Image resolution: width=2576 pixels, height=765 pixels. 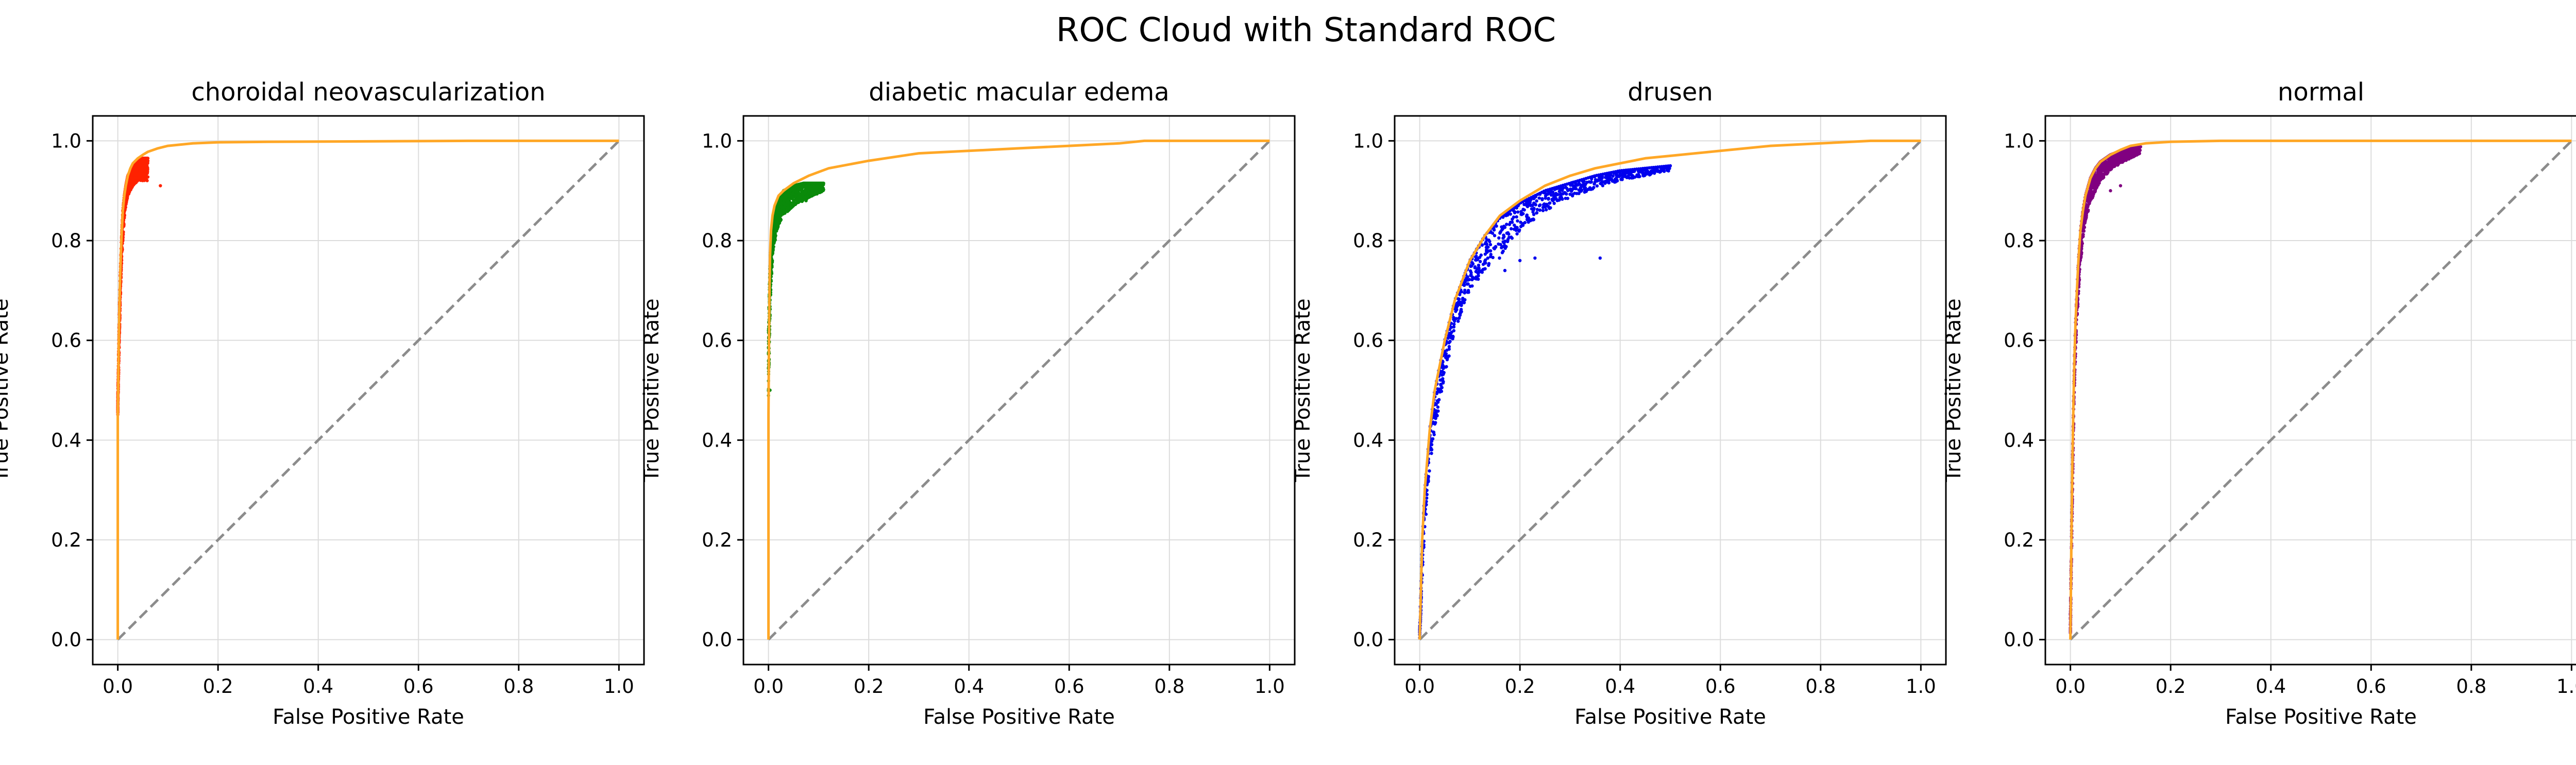 What do you see at coordinates (652, 390) in the screenshot?
I see `y-axis-label: True Positive Rate` at bounding box center [652, 390].